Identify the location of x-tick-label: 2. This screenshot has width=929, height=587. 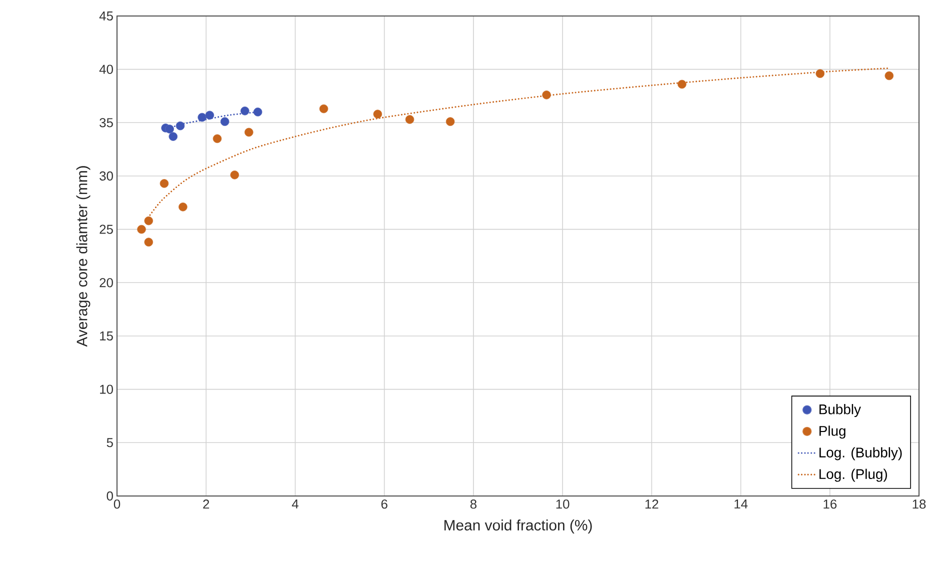
(206, 504).